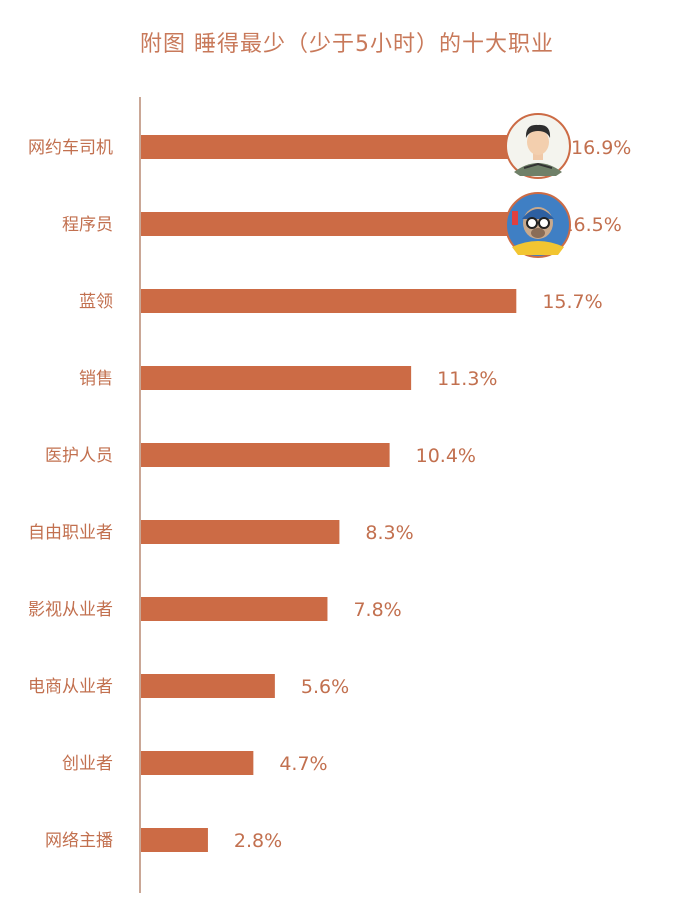 This screenshot has width=694, height=904. I want to click on category-label: 蓝领, so click(96, 302).